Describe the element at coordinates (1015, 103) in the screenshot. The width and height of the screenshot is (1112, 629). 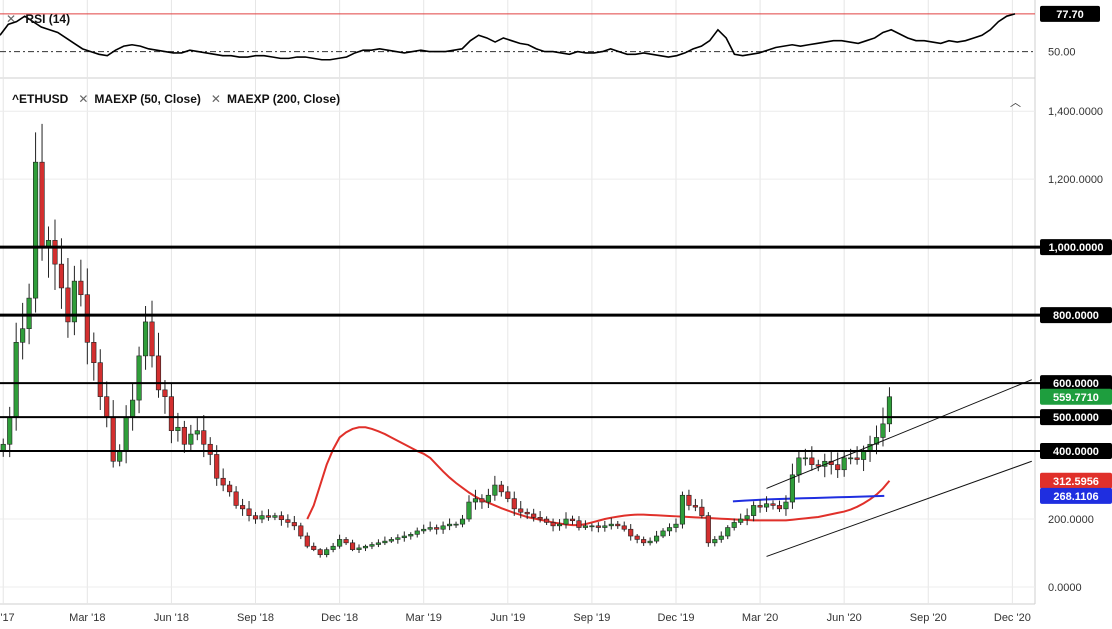
I see `collapse-icon: ︿` at that location.